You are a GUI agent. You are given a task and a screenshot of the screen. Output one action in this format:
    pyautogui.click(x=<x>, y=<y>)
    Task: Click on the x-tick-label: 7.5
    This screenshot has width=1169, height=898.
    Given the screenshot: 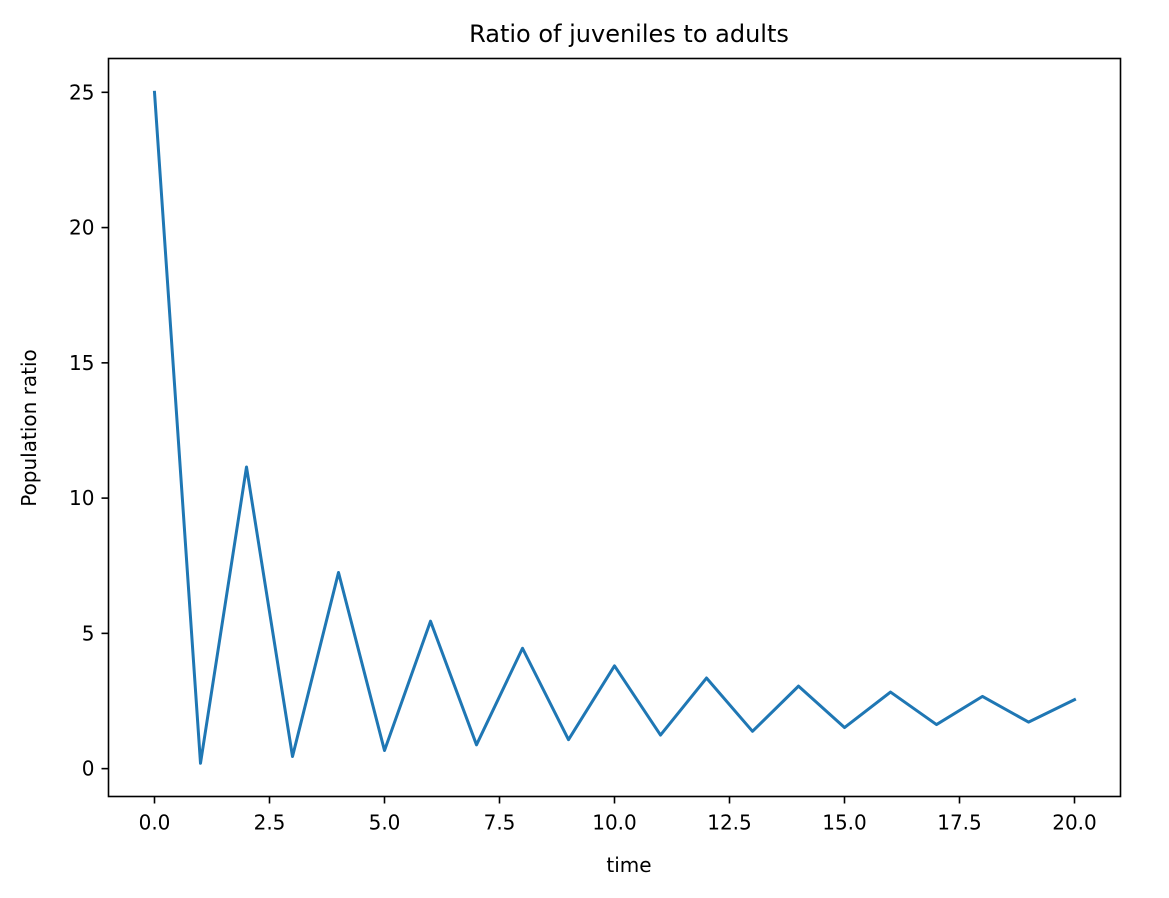 What is the action you would take?
    pyautogui.click(x=500, y=823)
    